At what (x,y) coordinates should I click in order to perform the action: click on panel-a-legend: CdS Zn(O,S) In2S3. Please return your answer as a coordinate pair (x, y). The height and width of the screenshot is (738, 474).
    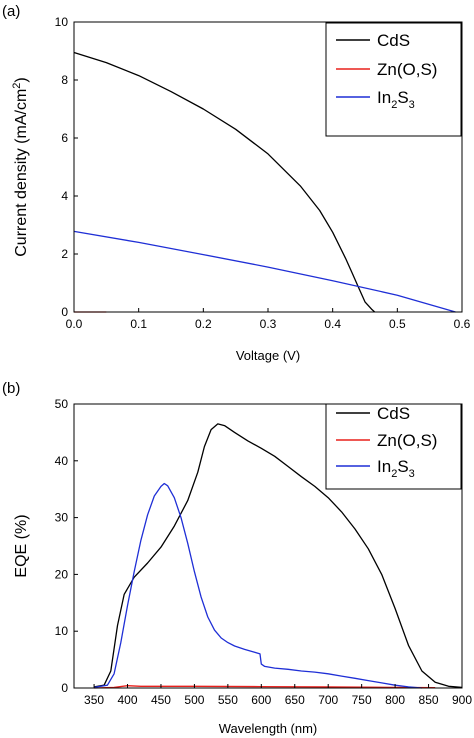
    Looking at the image, I should click on (393, 79).